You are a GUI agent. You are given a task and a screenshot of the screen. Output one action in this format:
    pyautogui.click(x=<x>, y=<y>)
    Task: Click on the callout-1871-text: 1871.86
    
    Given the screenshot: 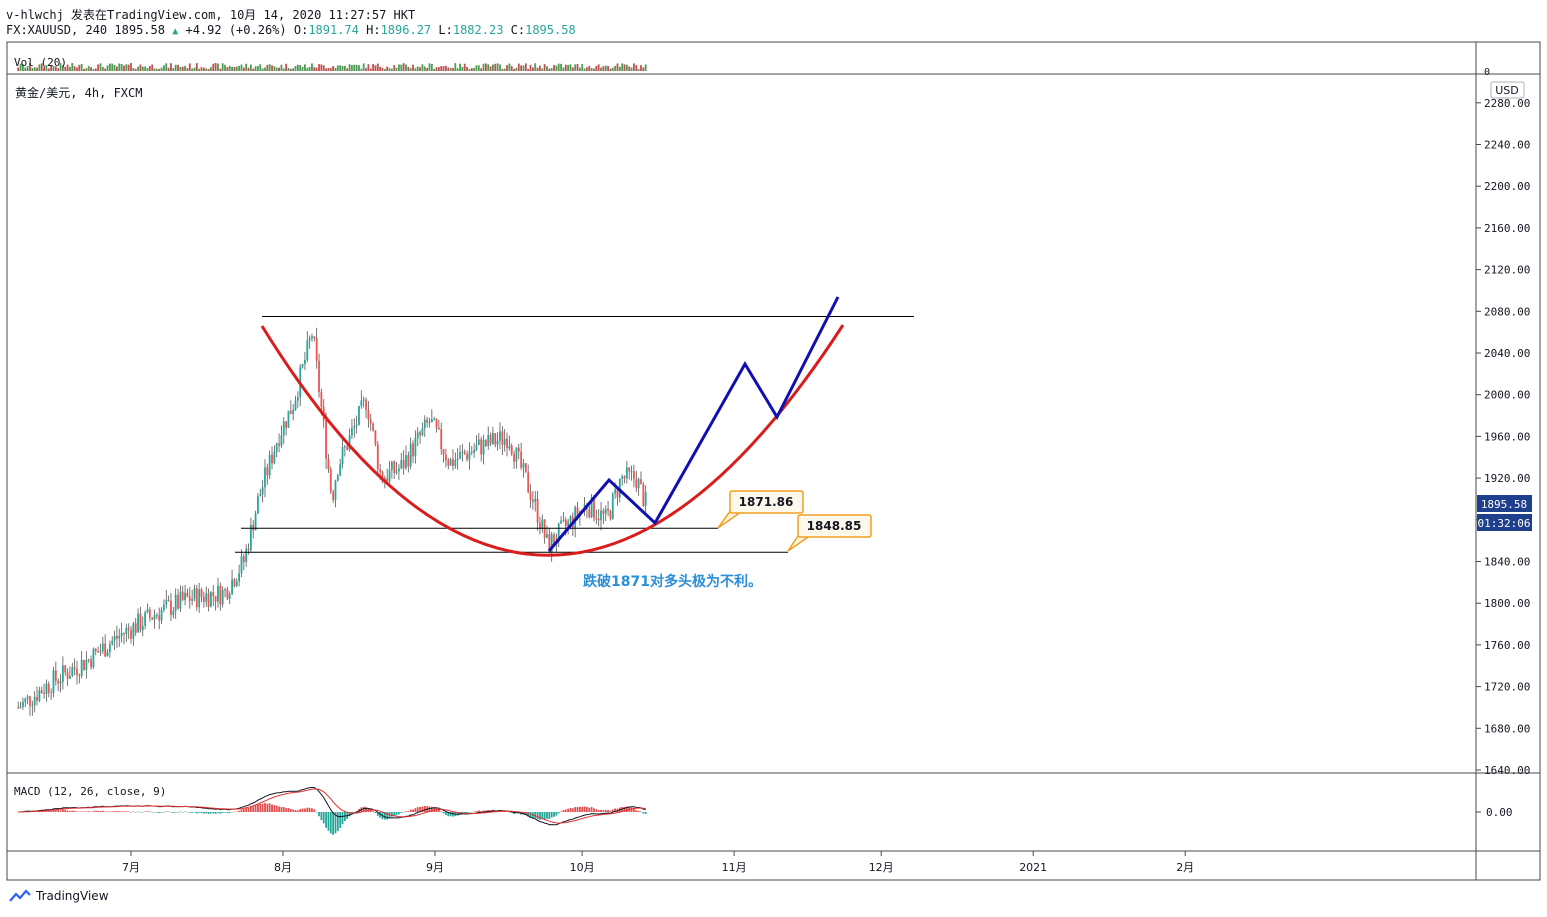 What is the action you would take?
    pyautogui.click(x=766, y=502)
    